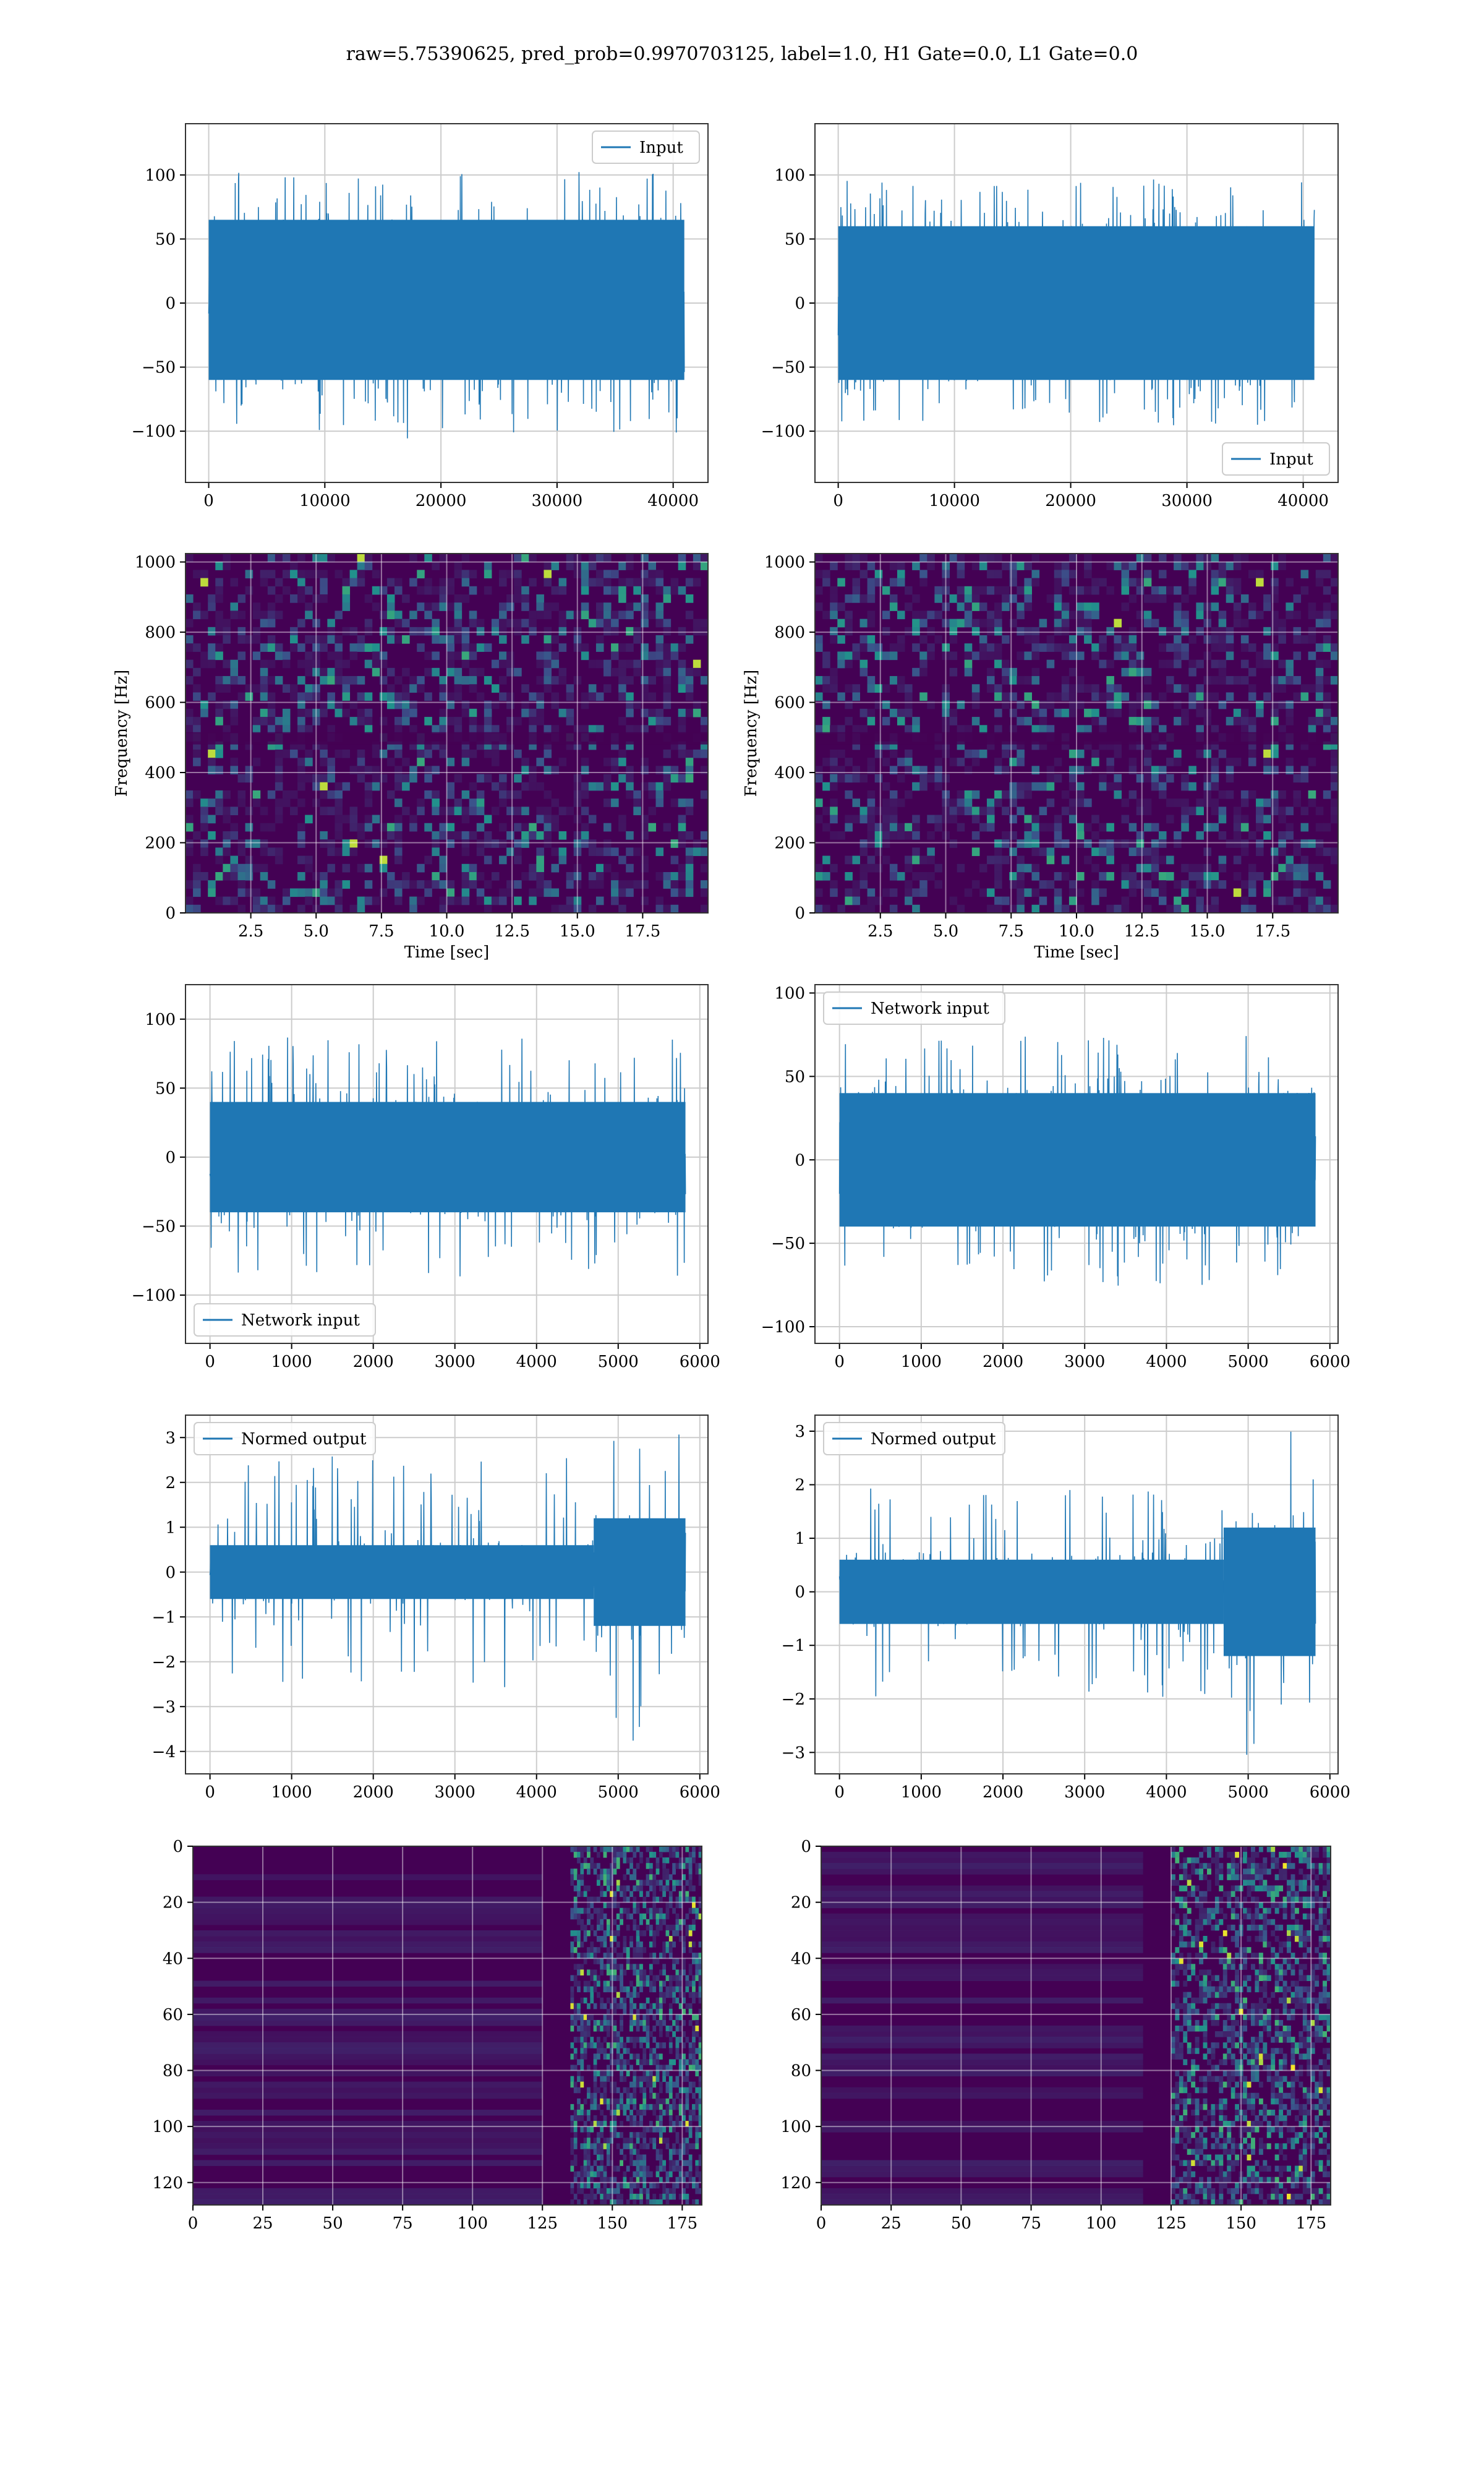 The height and width of the screenshot is (2474, 1484). What do you see at coordinates (982, 2034) in the screenshot?
I see `heatmap-row-shade` at bounding box center [982, 2034].